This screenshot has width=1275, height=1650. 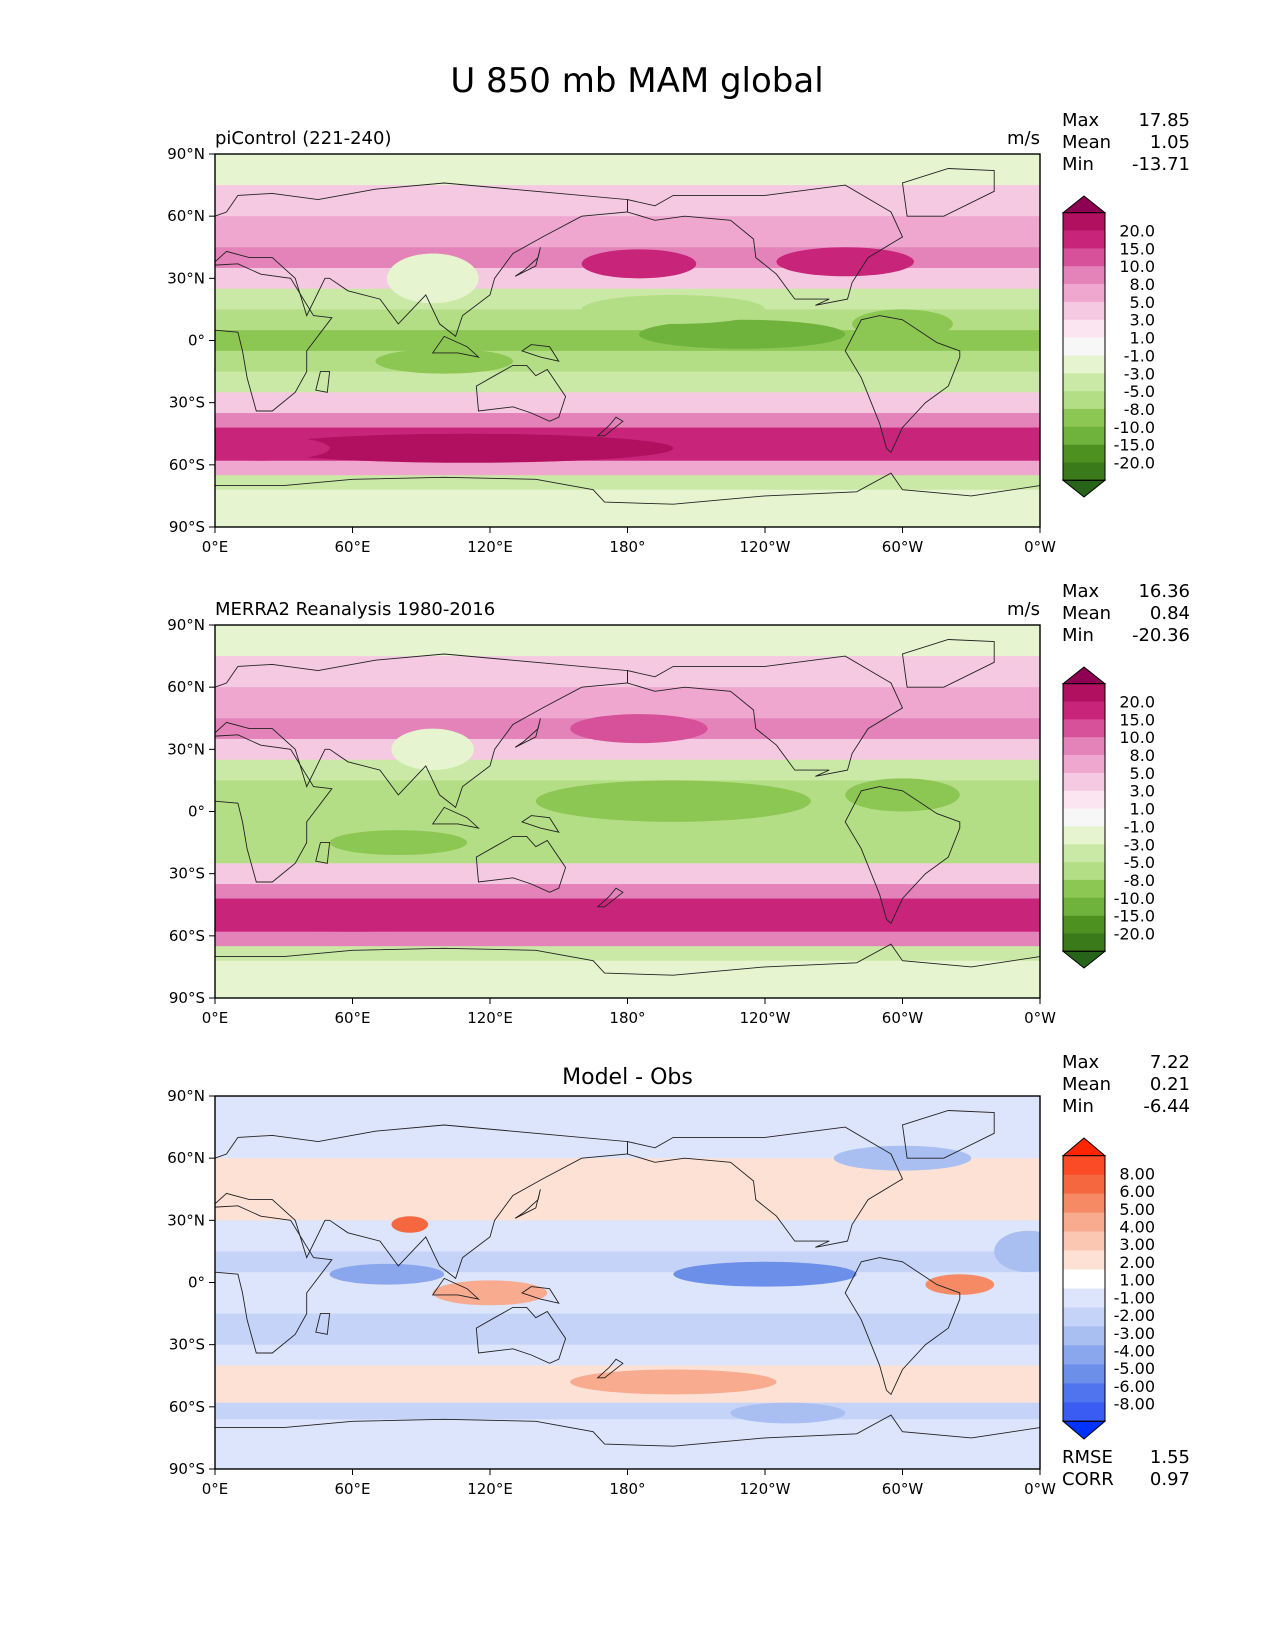 I want to click on colorbar-label: -3.0, so click(x=1139, y=844).